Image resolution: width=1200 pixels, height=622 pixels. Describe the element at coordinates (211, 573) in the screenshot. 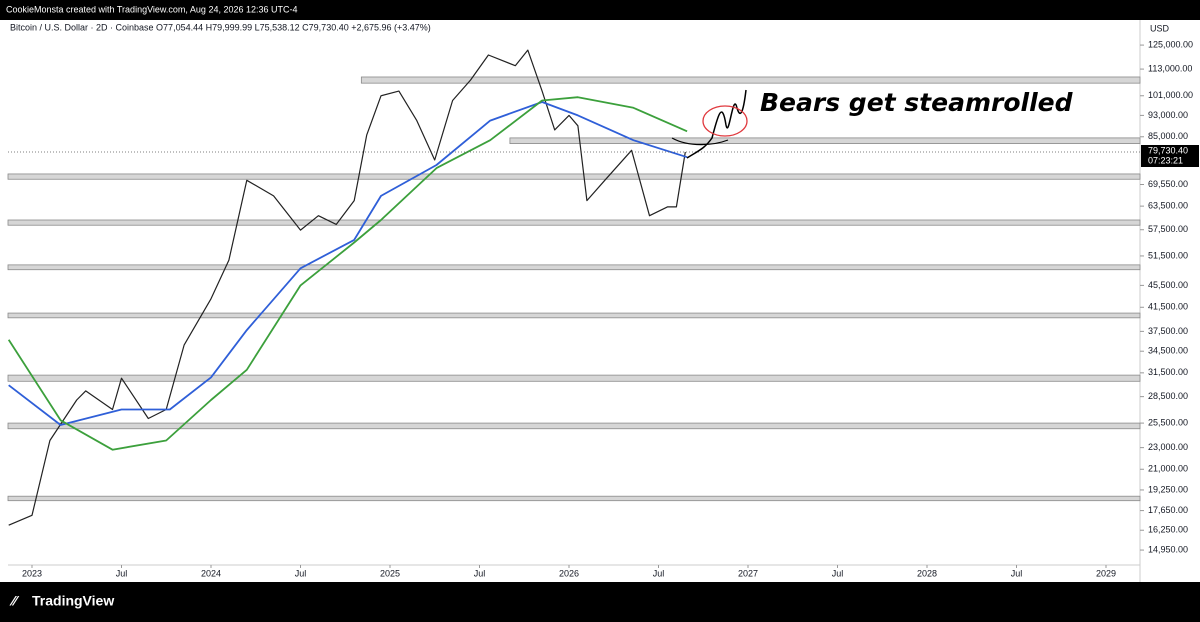

I see `x-tick-label: 2024` at that location.